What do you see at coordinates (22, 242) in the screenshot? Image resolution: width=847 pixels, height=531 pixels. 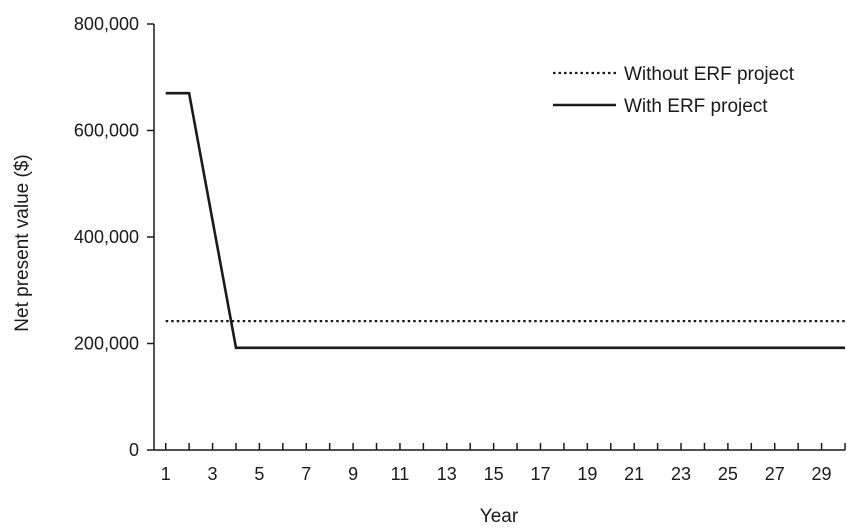 I see `y-axis-label: Net present value ($)` at bounding box center [22, 242].